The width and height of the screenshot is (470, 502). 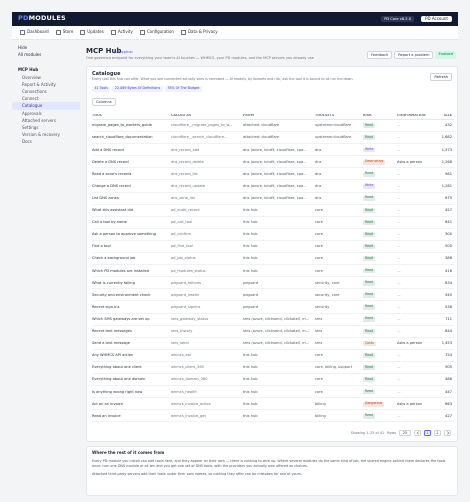 I want to click on sidebar-item: Overview, so click(x=31, y=77).